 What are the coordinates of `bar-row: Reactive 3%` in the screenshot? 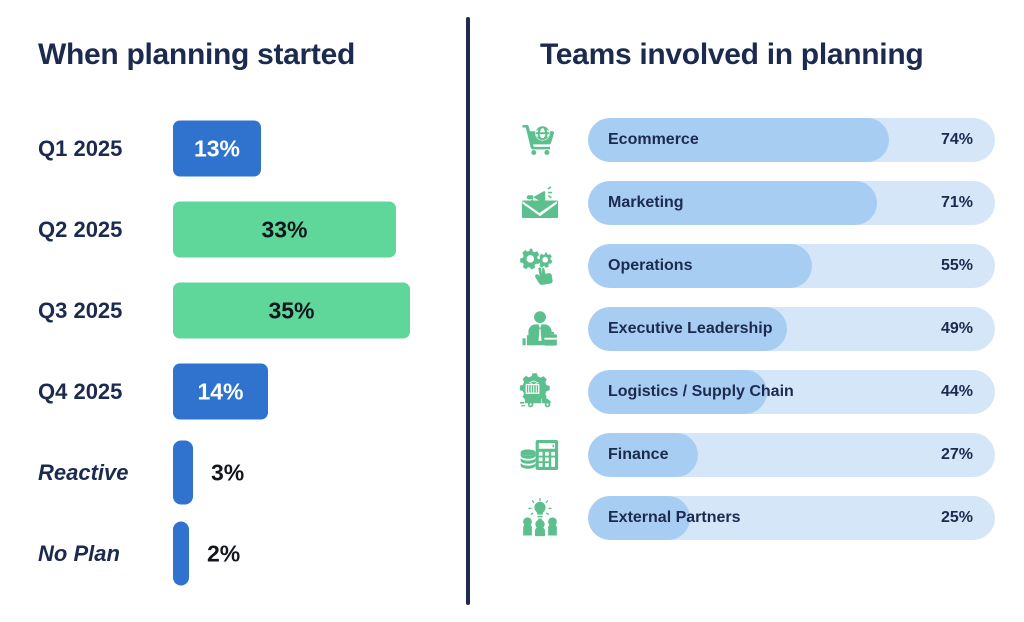 It's located at (231, 472).